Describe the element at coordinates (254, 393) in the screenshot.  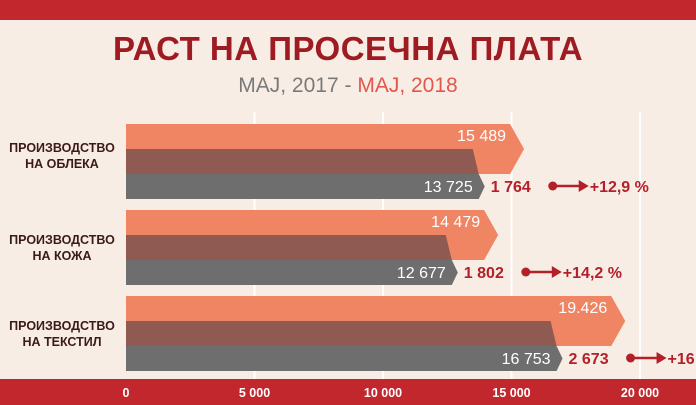
I see `x-tick-label: 5 000` at that location.